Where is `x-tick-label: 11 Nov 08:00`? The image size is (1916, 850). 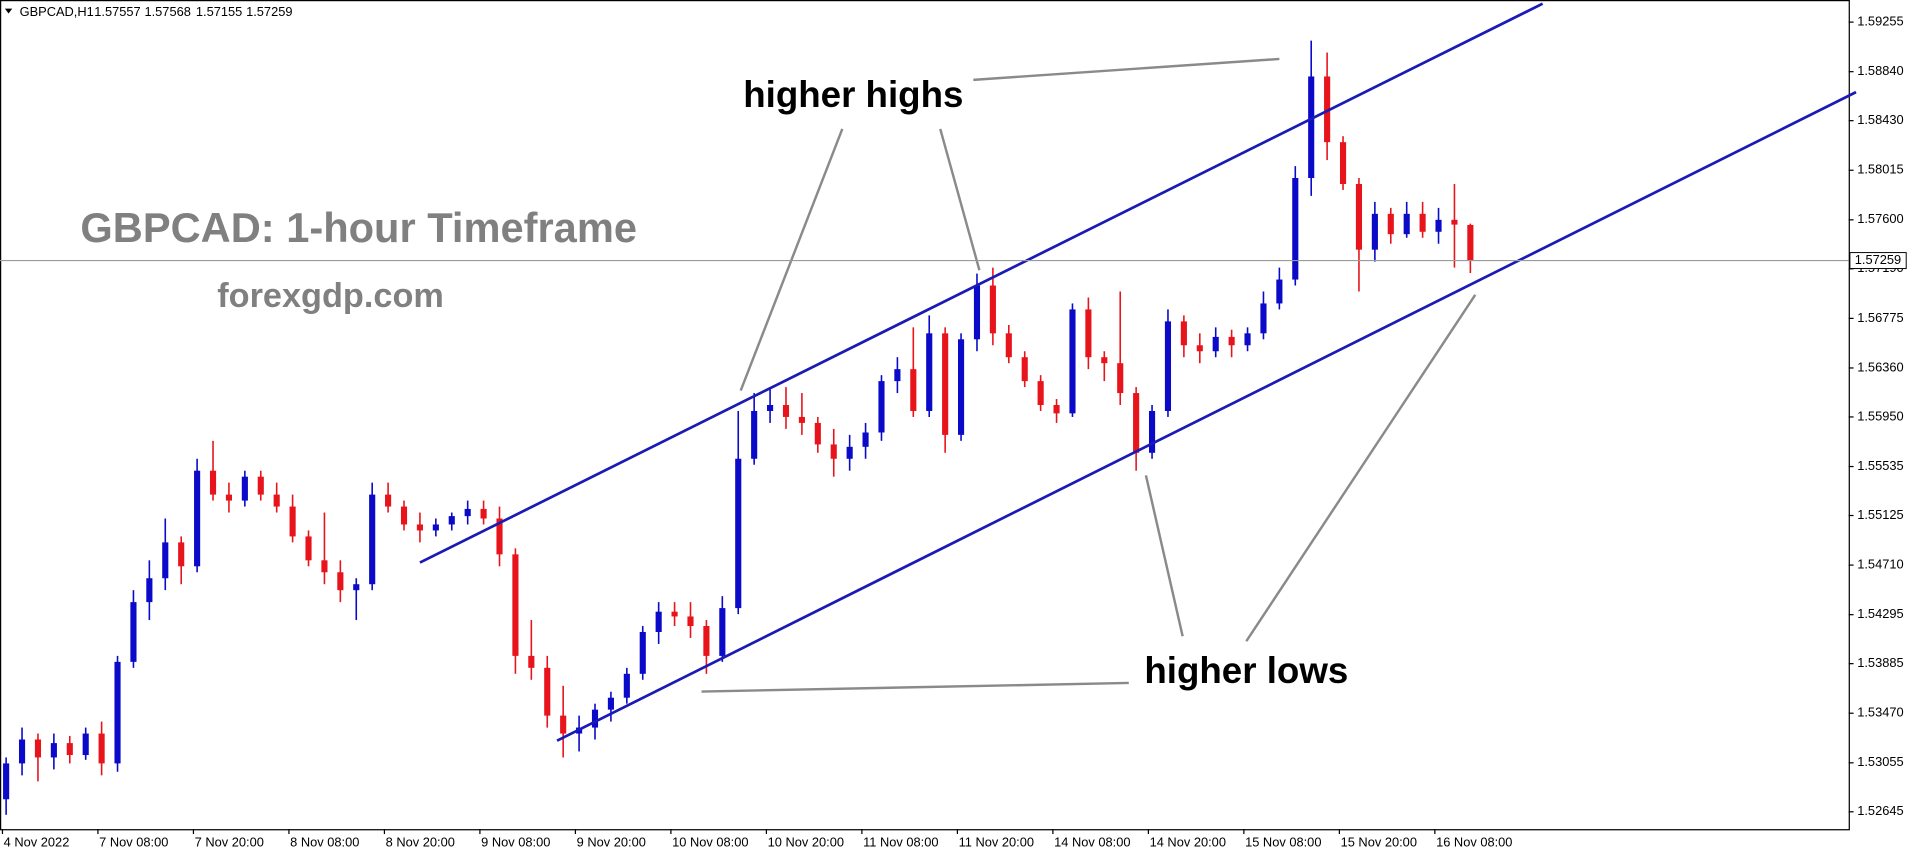 x-tick-label: 11 Nov 08:00 is located at coordinates (900, 841).